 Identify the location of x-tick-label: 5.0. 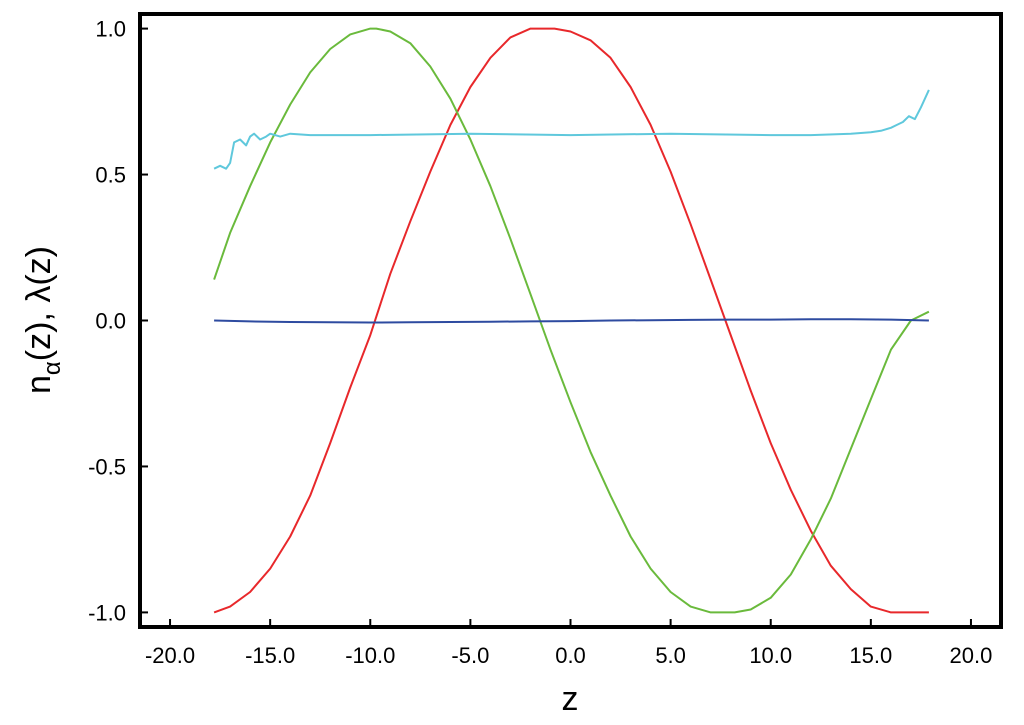
(670, 655).